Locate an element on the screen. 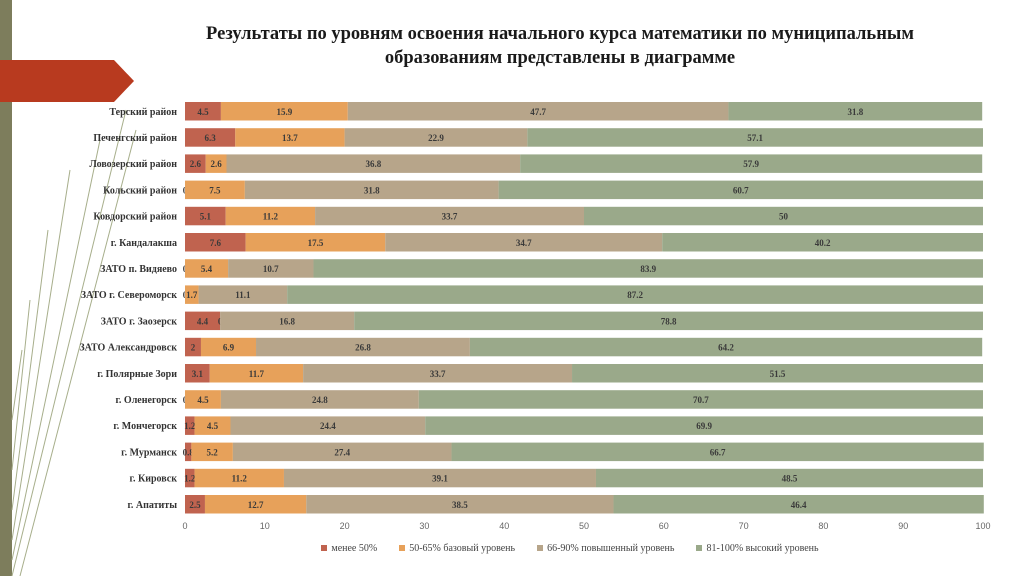 The image size is (1024, 576). title-accent-arrow is located at coordinates (67, 81).